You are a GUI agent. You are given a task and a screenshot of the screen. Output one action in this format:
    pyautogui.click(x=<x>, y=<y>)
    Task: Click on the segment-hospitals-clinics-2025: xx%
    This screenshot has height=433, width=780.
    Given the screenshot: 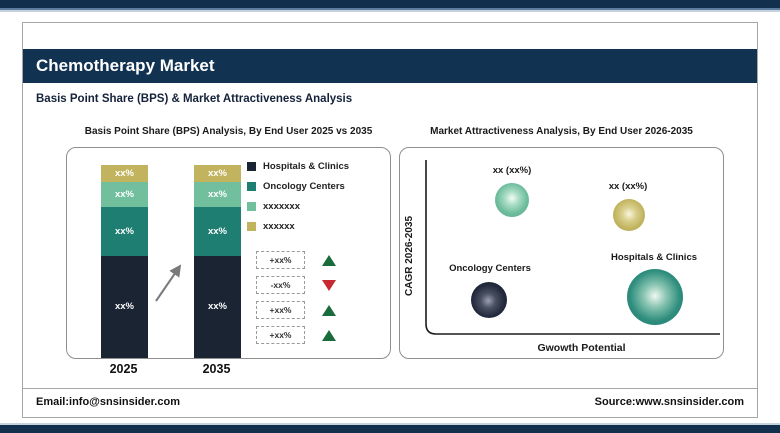 What is the action you would take?
    pyautogui.click(x=124, y=306)
    